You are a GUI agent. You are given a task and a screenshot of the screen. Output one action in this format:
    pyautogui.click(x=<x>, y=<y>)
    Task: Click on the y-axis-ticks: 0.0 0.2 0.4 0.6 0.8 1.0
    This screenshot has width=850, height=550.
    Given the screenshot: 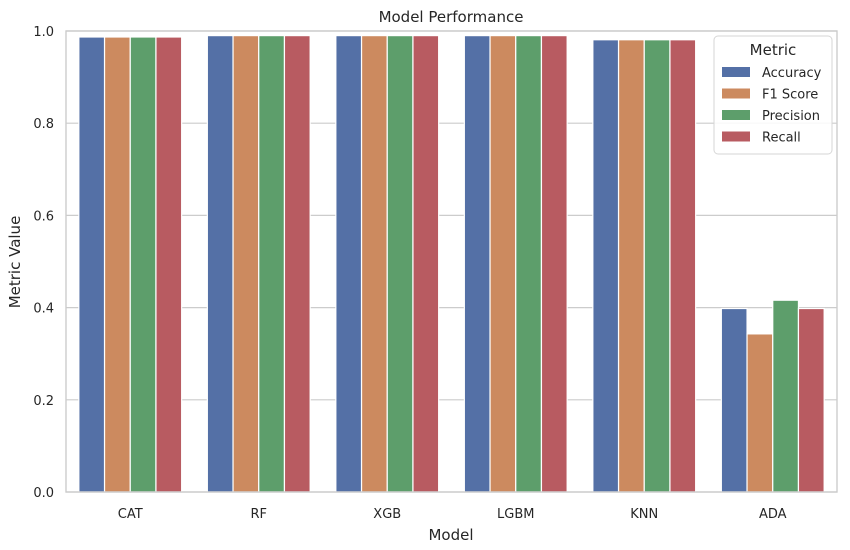 What is the action you would take?
    pyautogui.click(x=43, y=263)
    